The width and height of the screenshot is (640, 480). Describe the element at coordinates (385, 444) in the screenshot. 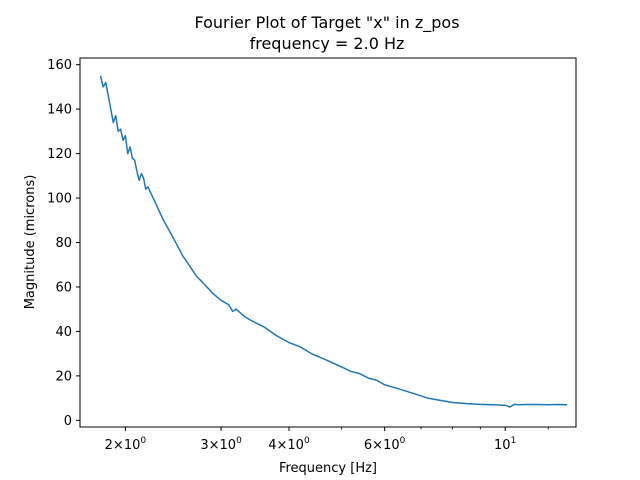

I see `x-tick-label-6: 6×100` at that location.